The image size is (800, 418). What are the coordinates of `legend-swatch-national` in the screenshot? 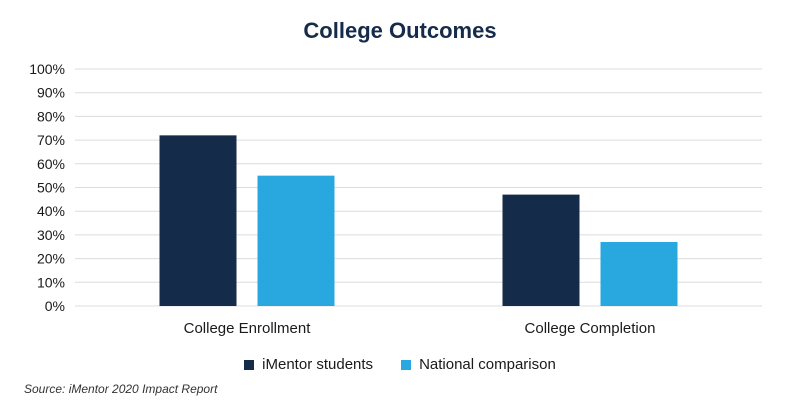 It's located at (406, 364).